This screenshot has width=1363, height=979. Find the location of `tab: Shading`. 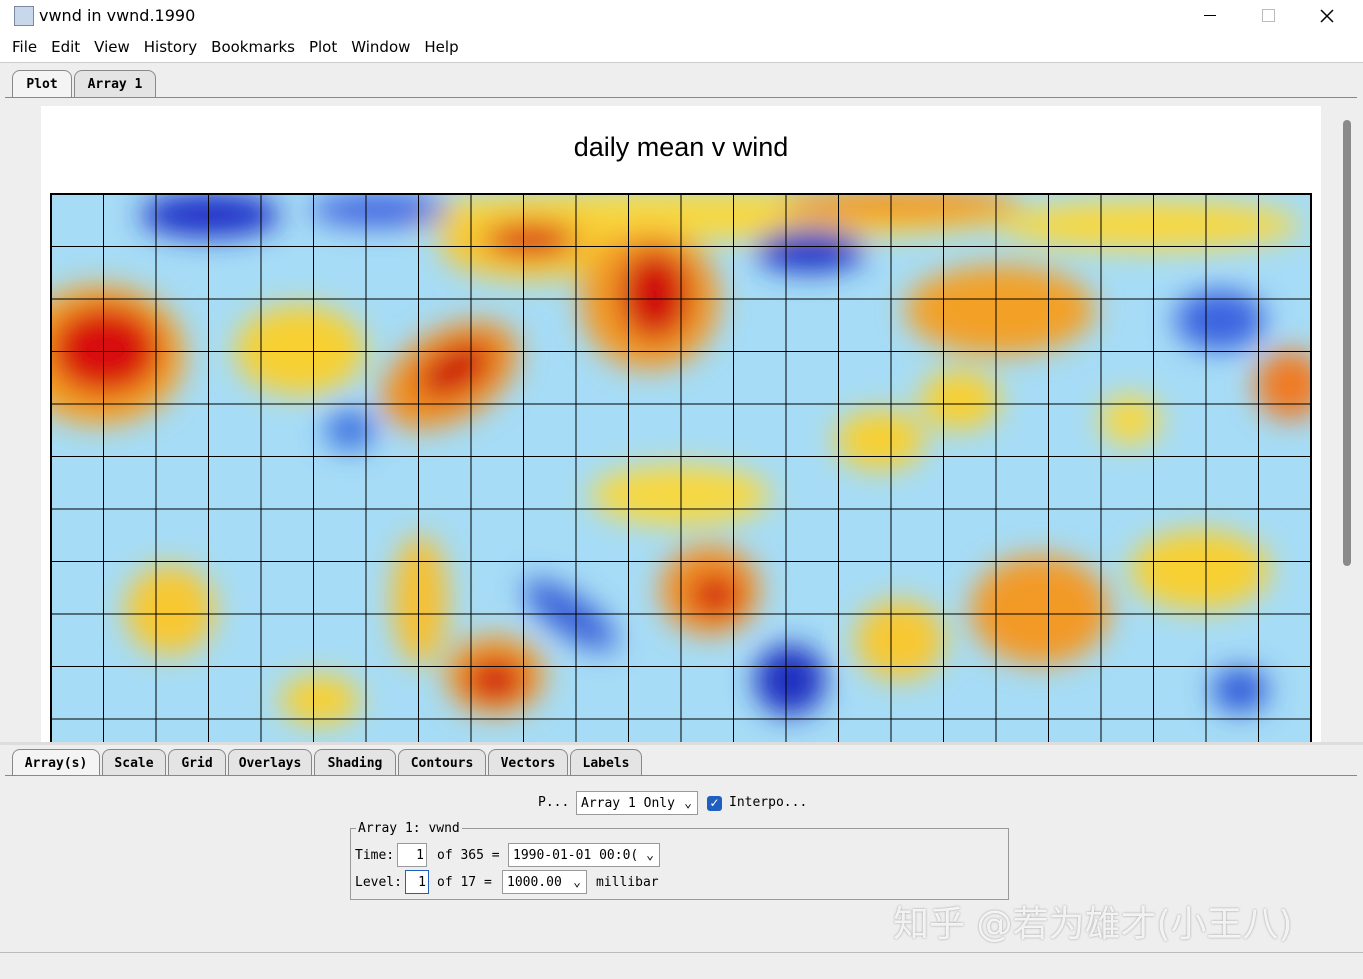

tab: Shading is located at coordinates (355, 762).